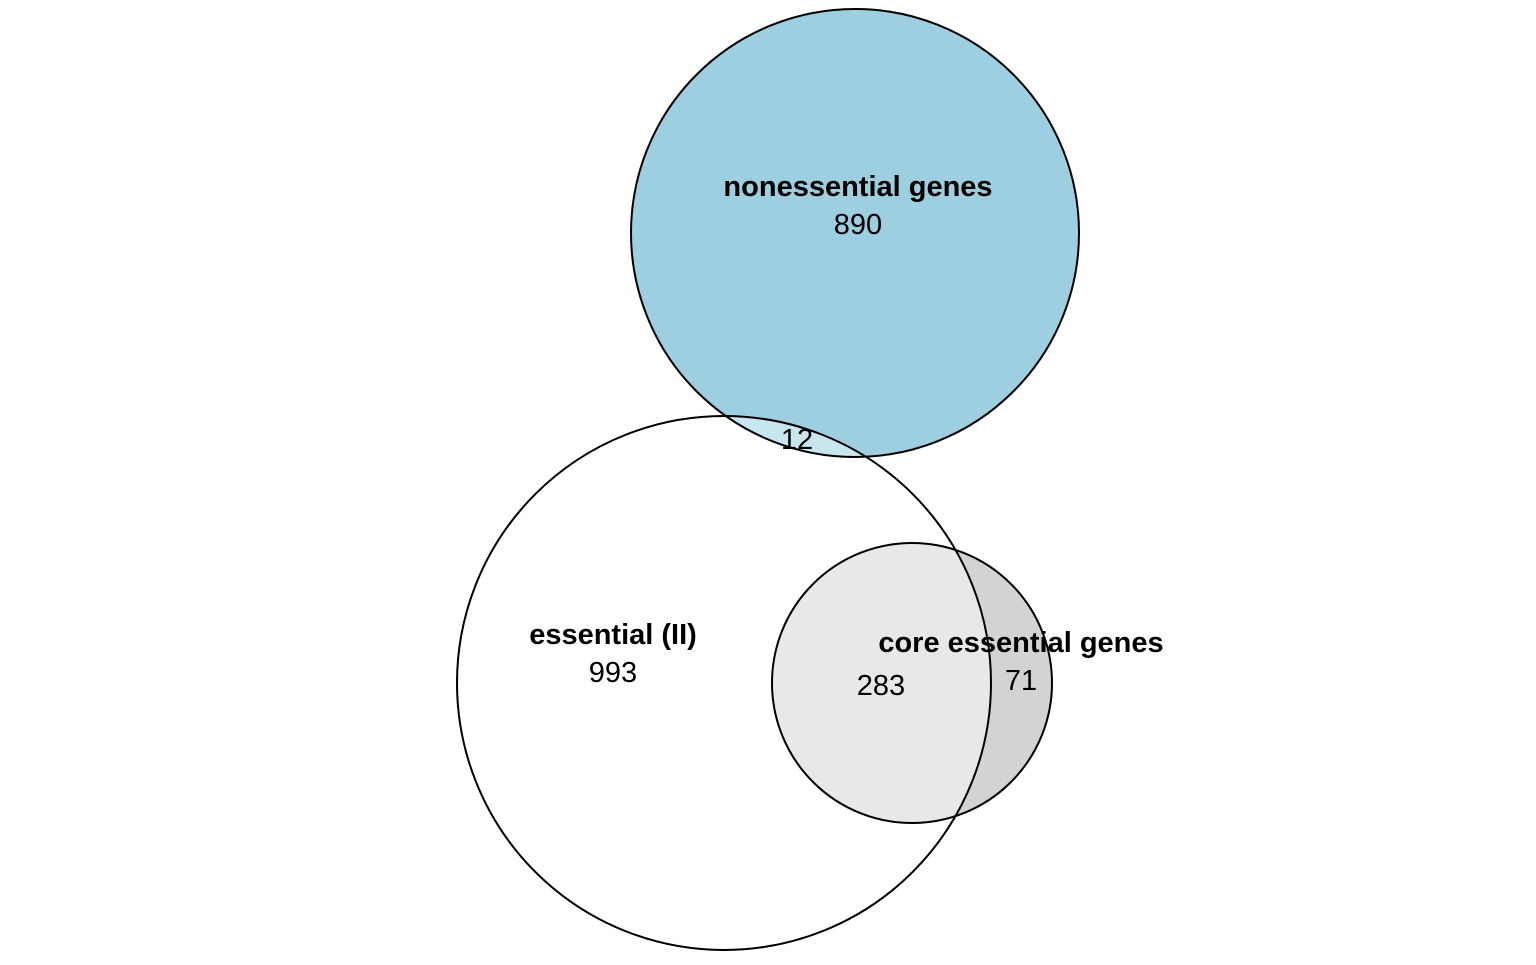 This screenshot has height=965, width=1536. What do you see at coordinates (858, 225) in the screenshot?
I see `nonessential-only-count: 890` at bounding box center [858, 225].